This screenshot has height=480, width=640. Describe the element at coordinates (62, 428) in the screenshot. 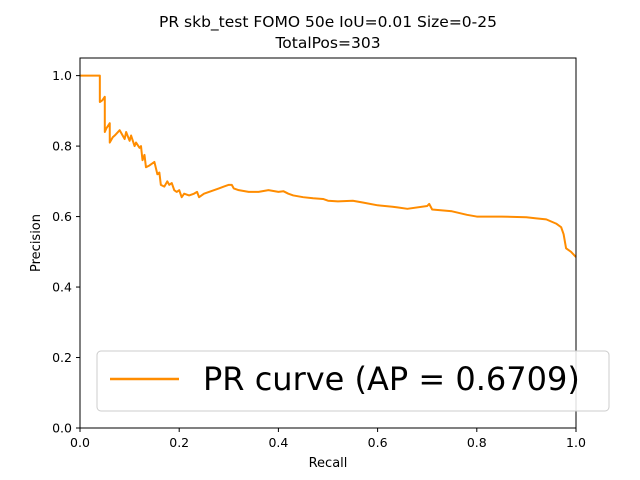

I see `y-tick-label: 0.0` at that location.